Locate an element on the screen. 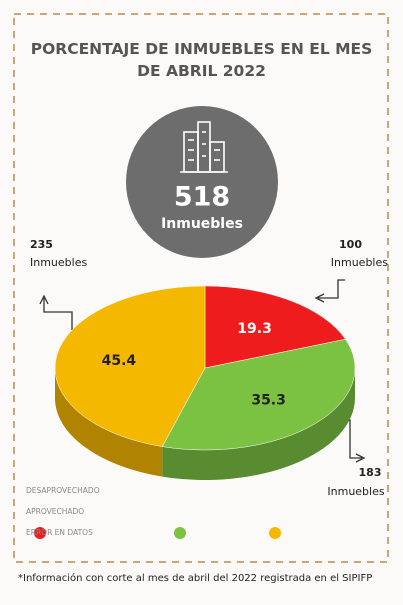 This screenshot has height=605, width=403. total-value: 518 is located at coordinates (202, 197).